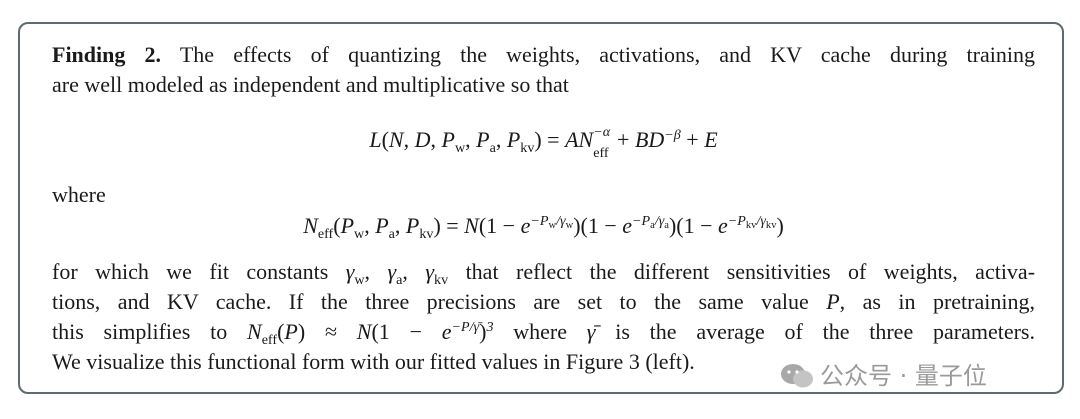 The image size is (1080, 419). What do you see at coordinates (937, 301) in the screenshot?
I see `text-segment: , as in pretraining,` at bounding box center [937, 301].